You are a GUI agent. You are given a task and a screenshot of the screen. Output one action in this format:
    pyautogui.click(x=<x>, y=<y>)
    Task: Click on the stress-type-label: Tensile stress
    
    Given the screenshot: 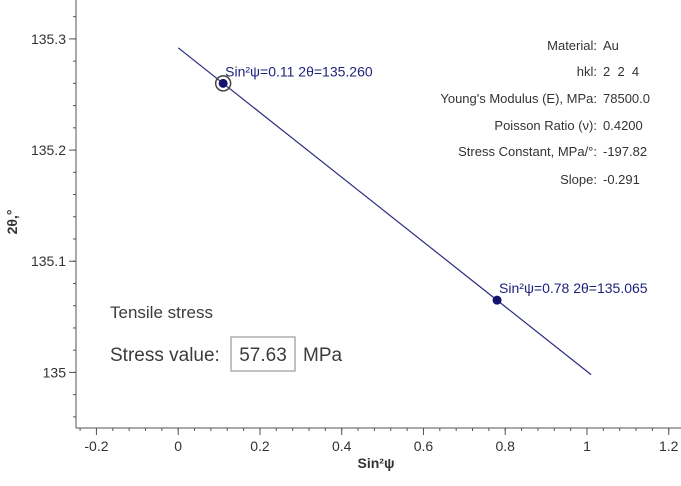 What is the action you would take?
    pyautogui.click(x=161, y=312)
    